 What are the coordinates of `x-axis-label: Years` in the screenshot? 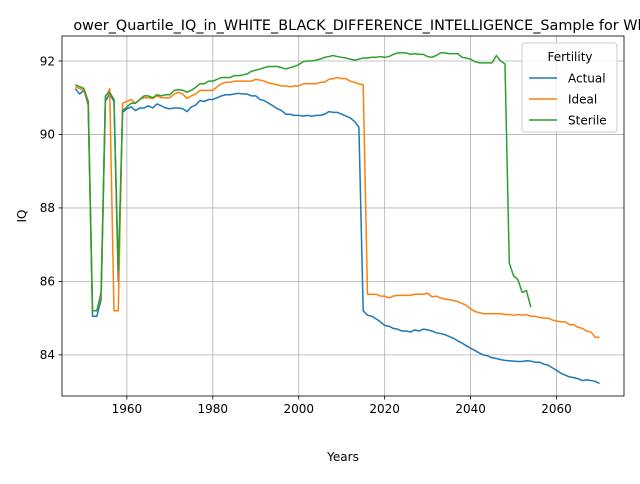 It's located at (342, 457).